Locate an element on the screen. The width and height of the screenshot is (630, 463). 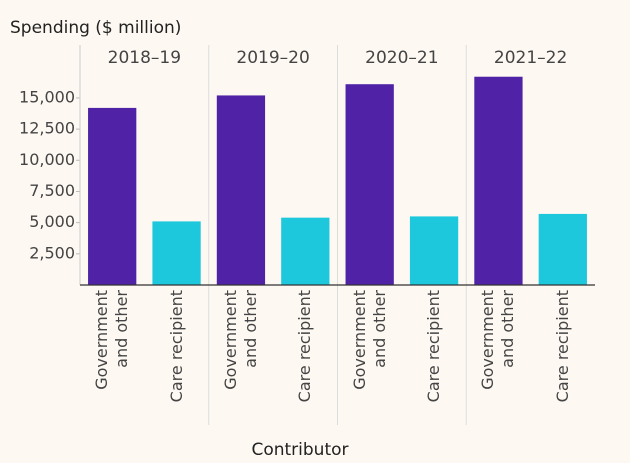
facet-label: 2021–22 is located at coordinates (530, 58).